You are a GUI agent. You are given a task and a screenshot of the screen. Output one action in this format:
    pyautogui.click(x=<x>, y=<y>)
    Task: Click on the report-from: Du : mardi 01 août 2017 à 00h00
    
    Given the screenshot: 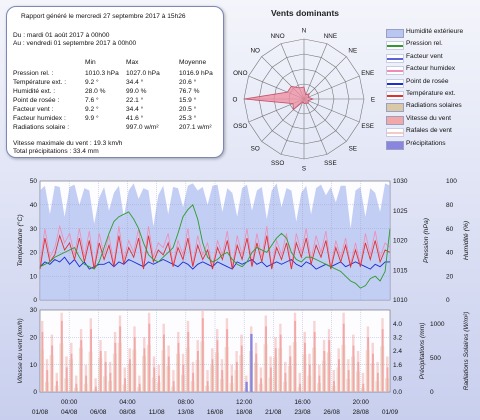 What is the action you would take?
    pyautogui.click(x=61, y=35)
    